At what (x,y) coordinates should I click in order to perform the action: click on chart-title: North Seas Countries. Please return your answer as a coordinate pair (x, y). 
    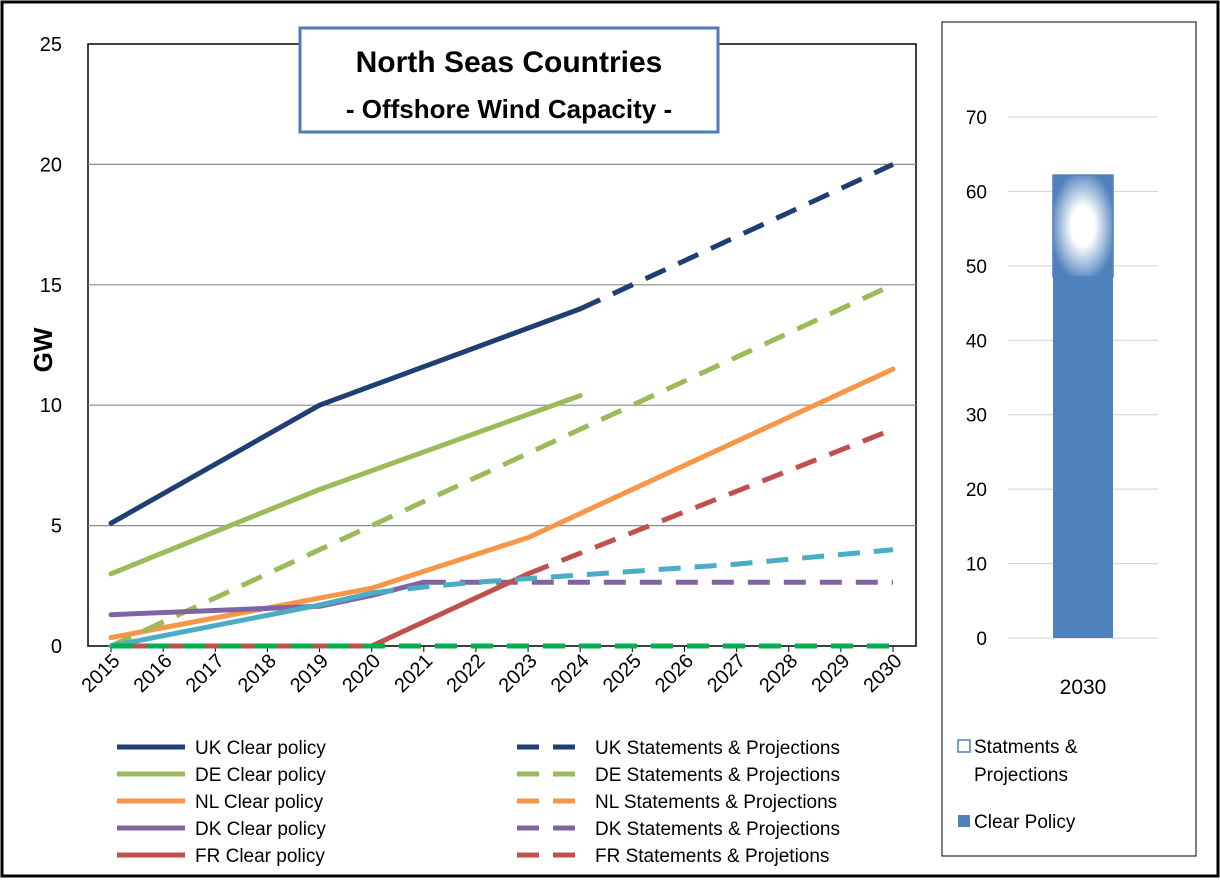
    Looking at the image, I should click on (509, 62).